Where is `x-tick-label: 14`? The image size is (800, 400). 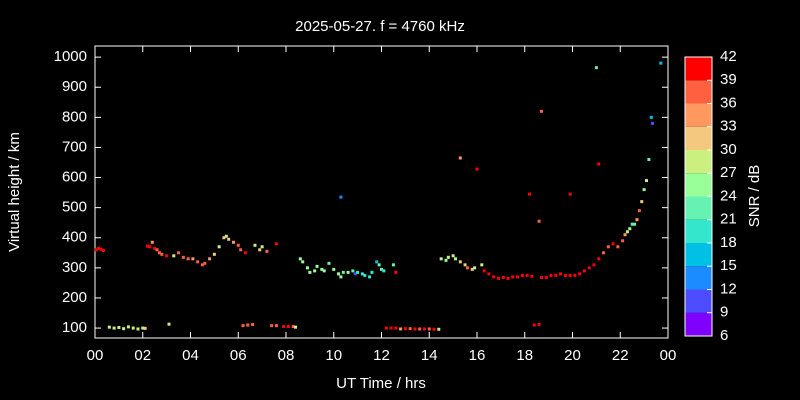 x-tick-label: 14 is located at coordinates (429, 355).